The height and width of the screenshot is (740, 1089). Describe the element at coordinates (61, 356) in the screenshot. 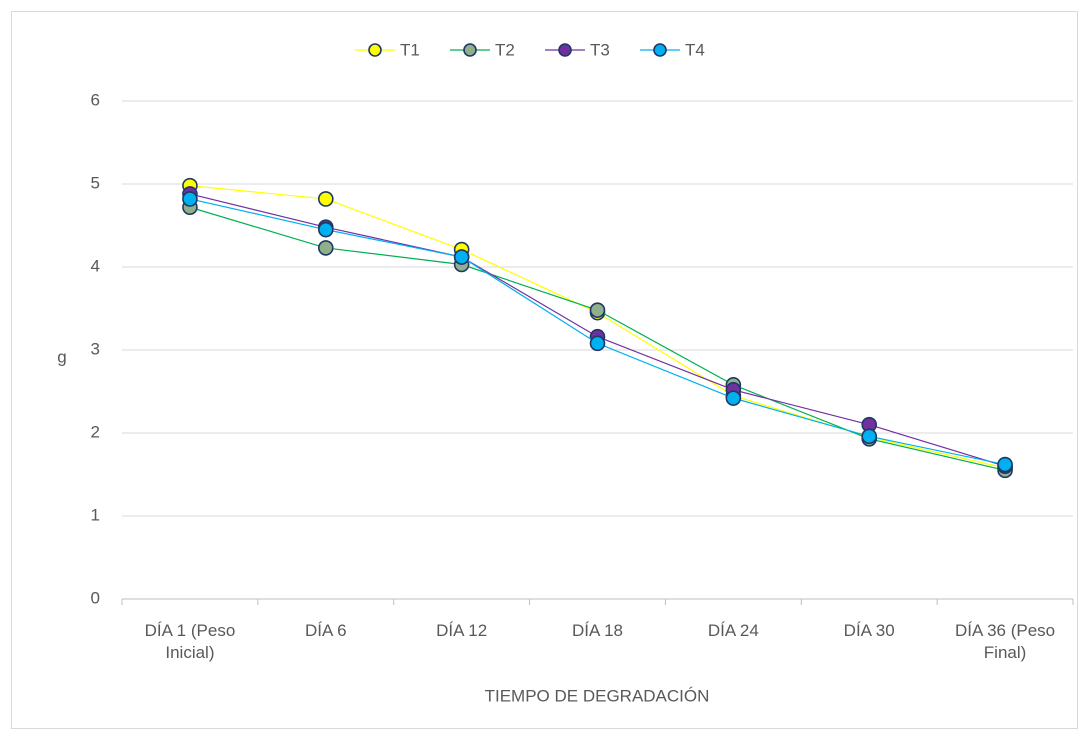

I see `y-axis-label: g` at that location.